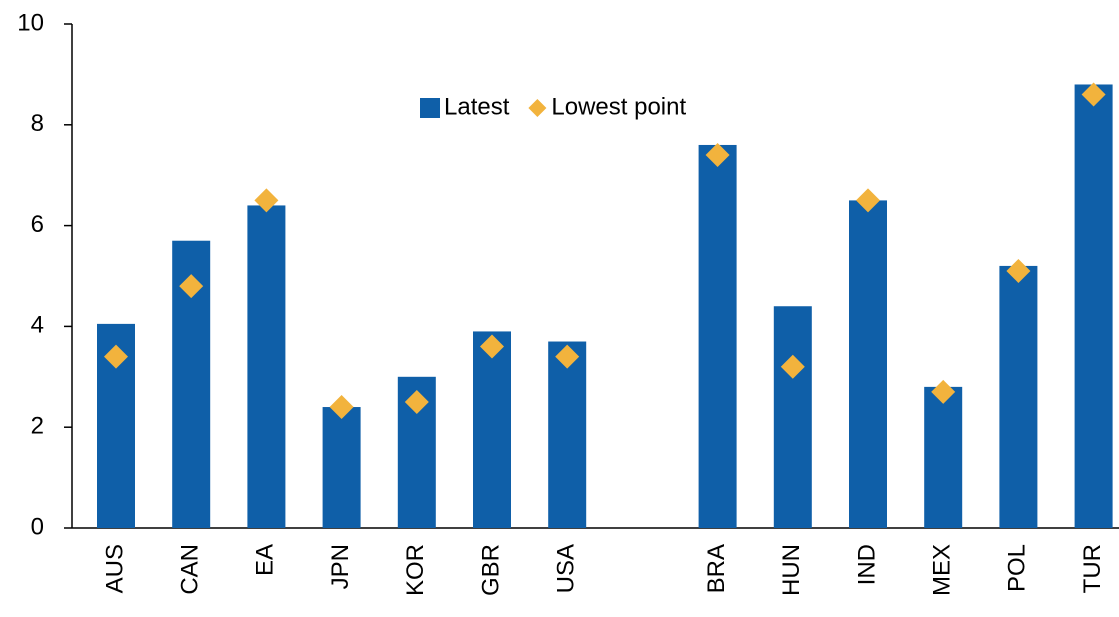  I want to click on x-tick-label: BRA, so click(716, 568).